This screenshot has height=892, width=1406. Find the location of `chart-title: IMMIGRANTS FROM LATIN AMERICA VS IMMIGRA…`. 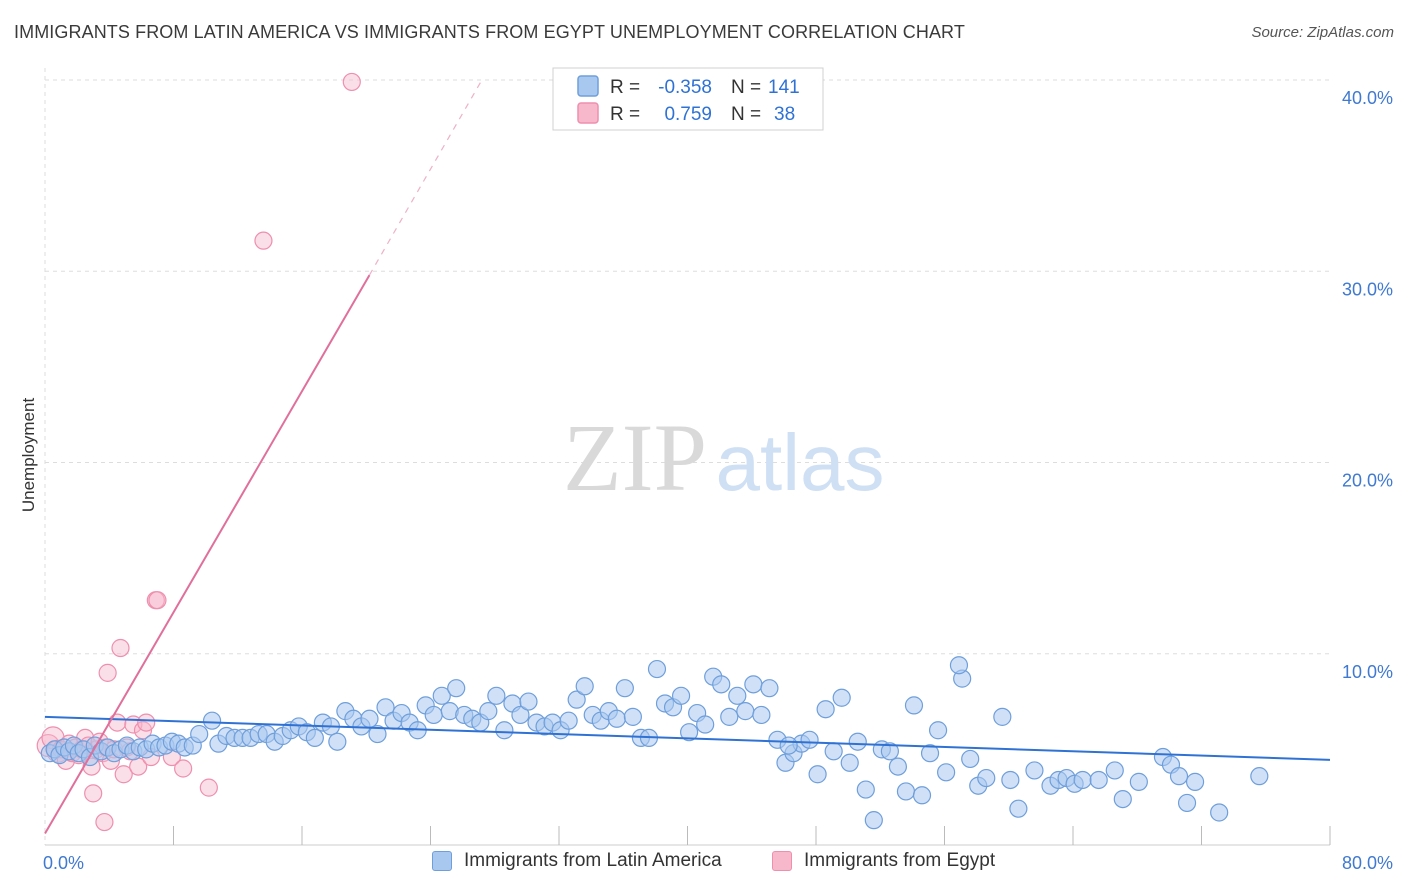

chart-title: IMMIGRANTS FROM LATIN AMERICA VS IMMIGRA… is located at coordinates (489, 32).